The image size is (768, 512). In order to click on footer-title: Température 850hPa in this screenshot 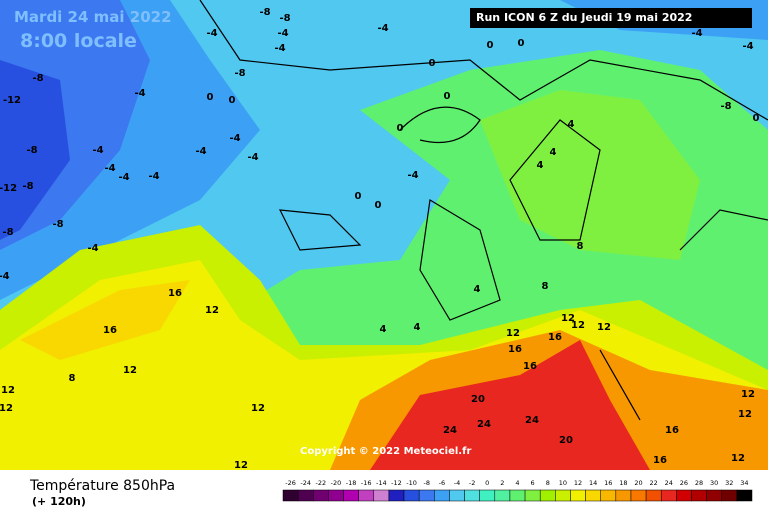, I will do `click(102, 486)`.